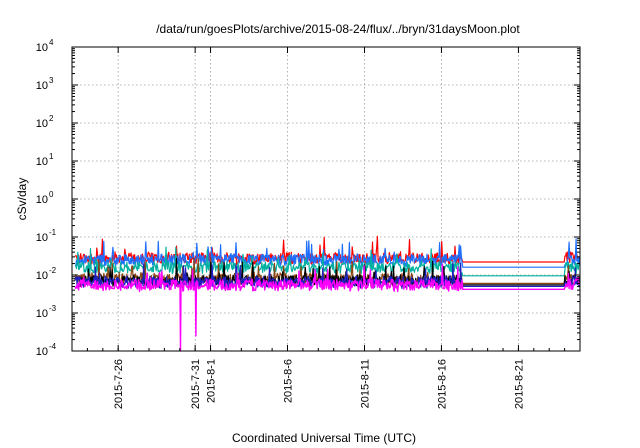 This screenshot has height=448, width=640. I want to click on x-tick-label: 2015-8-11, so click(365, 383).